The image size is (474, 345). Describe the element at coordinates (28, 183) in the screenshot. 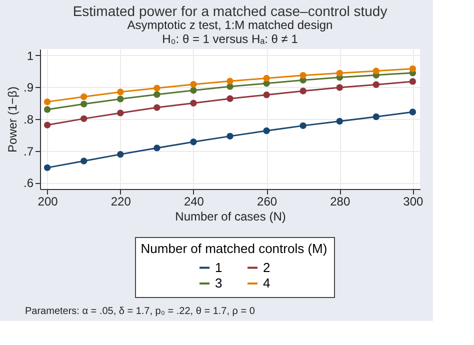

I see `y-tick-label: .6` at that location.